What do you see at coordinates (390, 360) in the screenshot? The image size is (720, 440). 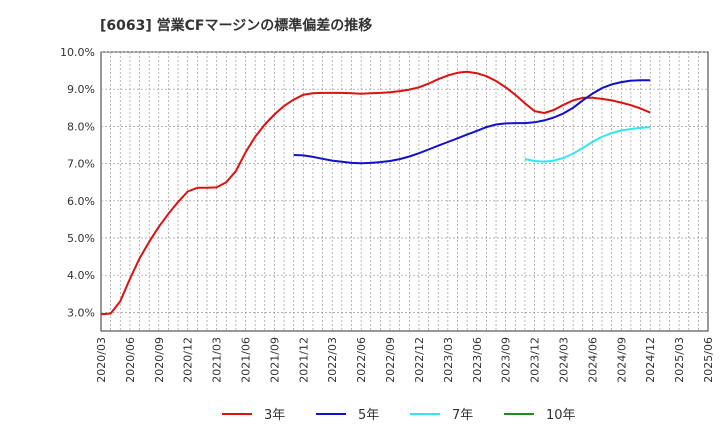 I see `x-tick-label: 2022/09` at bounding box center [390, 360].